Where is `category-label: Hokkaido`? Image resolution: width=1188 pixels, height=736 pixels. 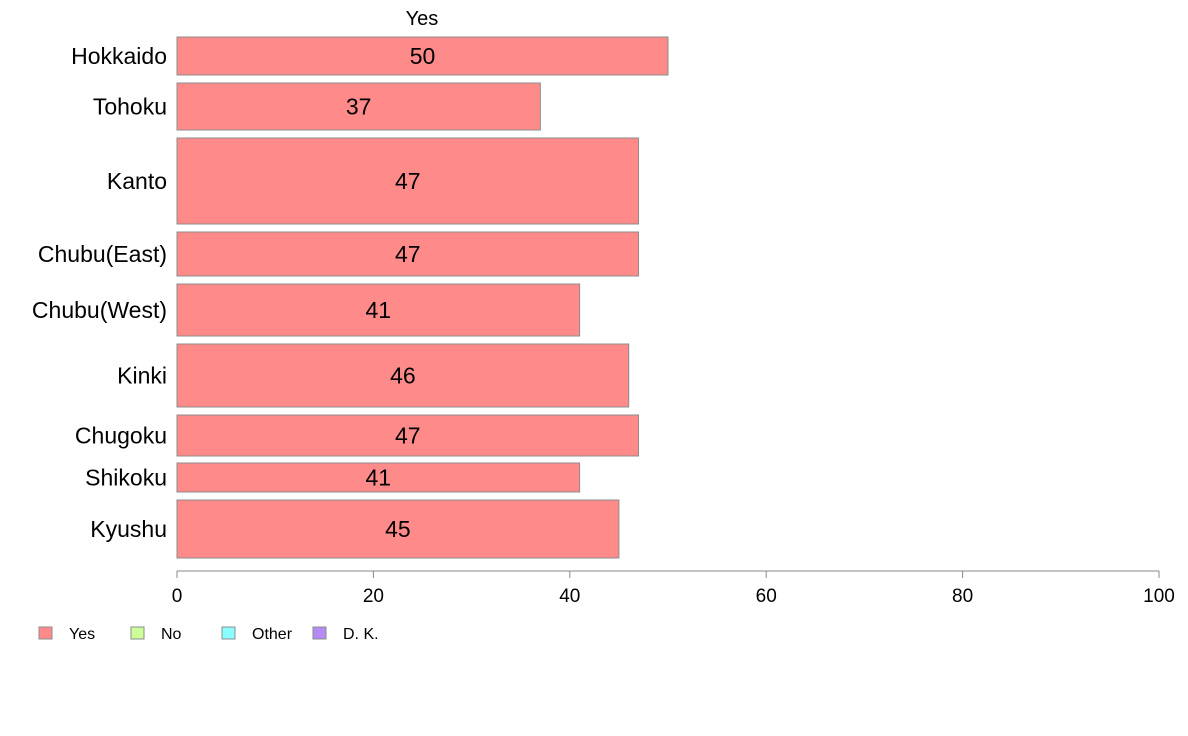 category-label: Hokkaido is located at coordinates (119, 56).